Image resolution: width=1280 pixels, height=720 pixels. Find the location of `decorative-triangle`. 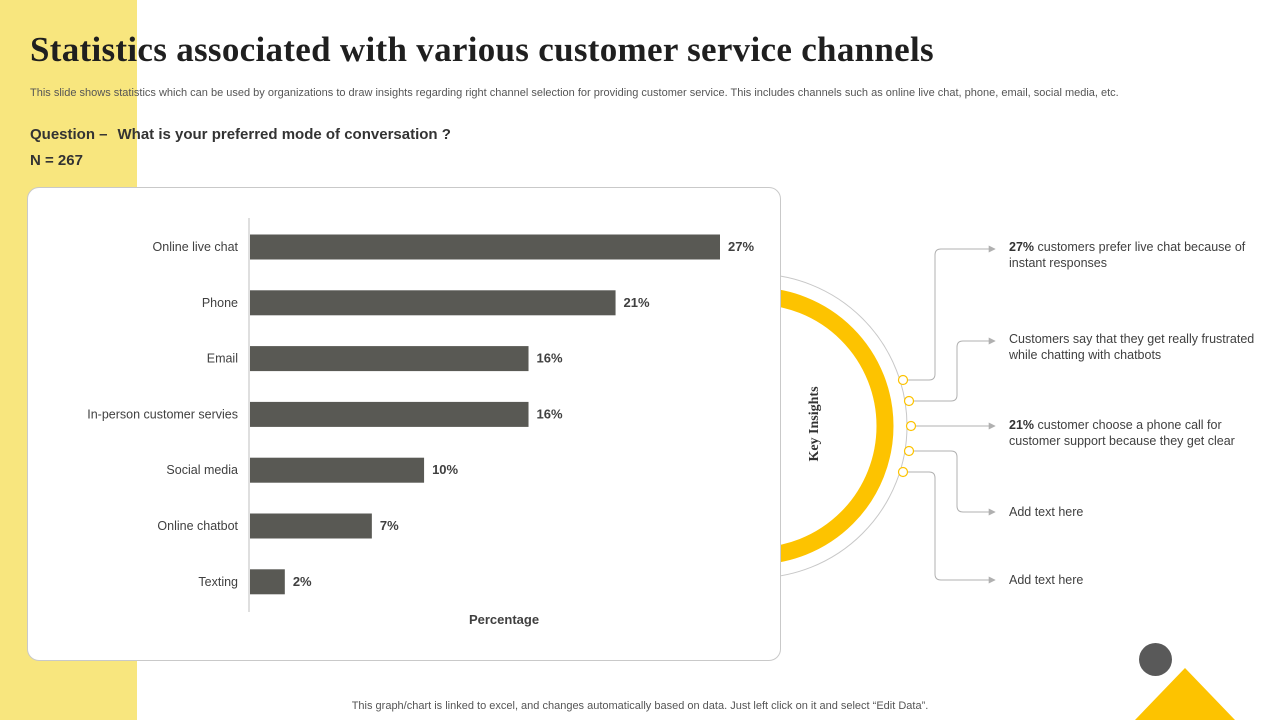

decorative-triangle is located at coordinates (1185, 694).